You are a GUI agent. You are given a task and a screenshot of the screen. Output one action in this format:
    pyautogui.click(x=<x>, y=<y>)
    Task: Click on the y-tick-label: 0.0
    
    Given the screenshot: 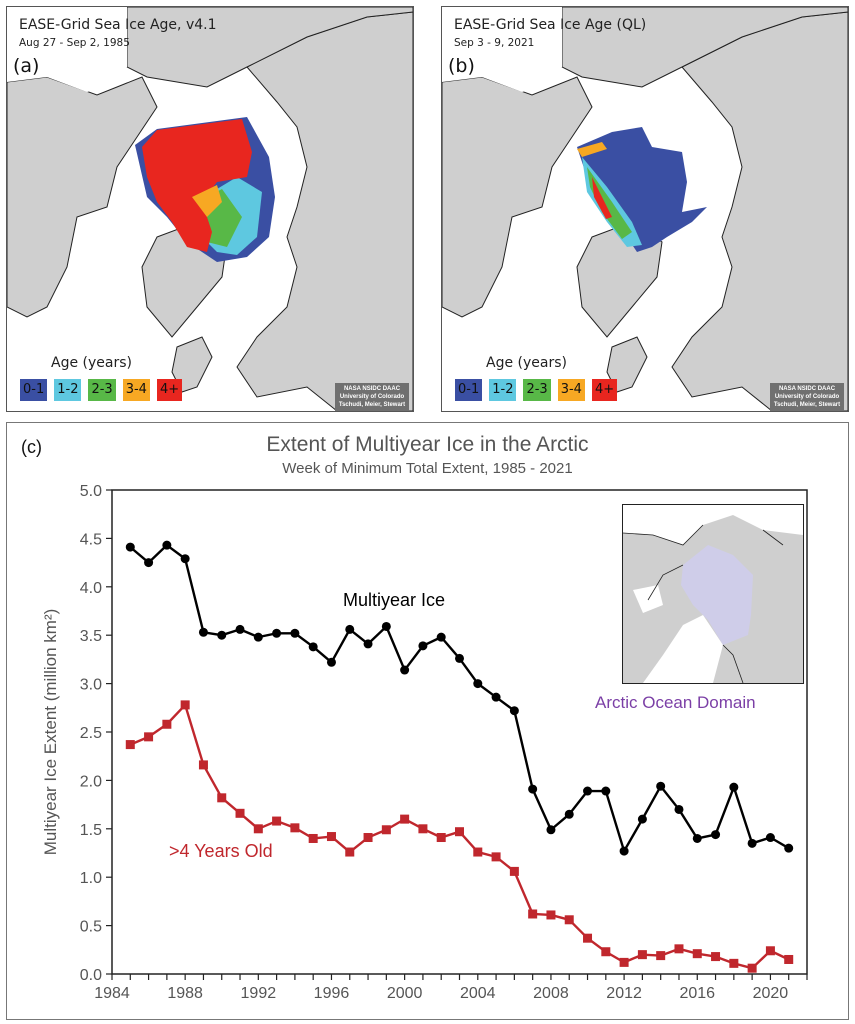 What is the action you would take?
    pyautogui.click(x=91, y=975)
    